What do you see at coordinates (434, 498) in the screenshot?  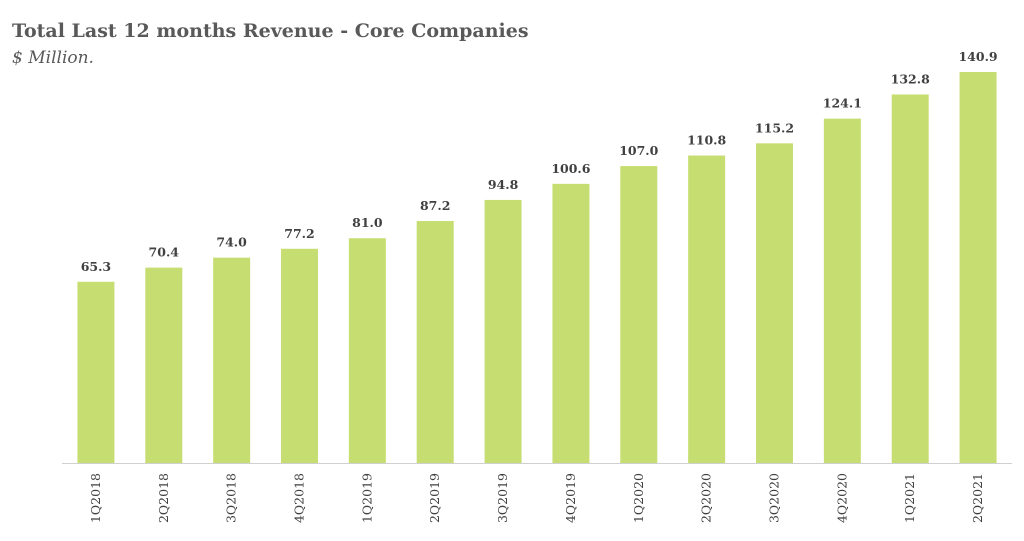 I see `x-tick-label-2Q2019: 2Q2019` at bounding box center [434, 498].